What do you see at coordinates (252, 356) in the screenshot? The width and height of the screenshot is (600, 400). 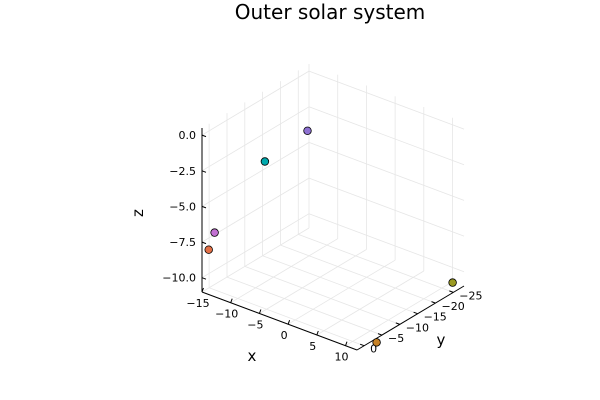 I see `x-axis-label: x` at bounding box center [252, 356].